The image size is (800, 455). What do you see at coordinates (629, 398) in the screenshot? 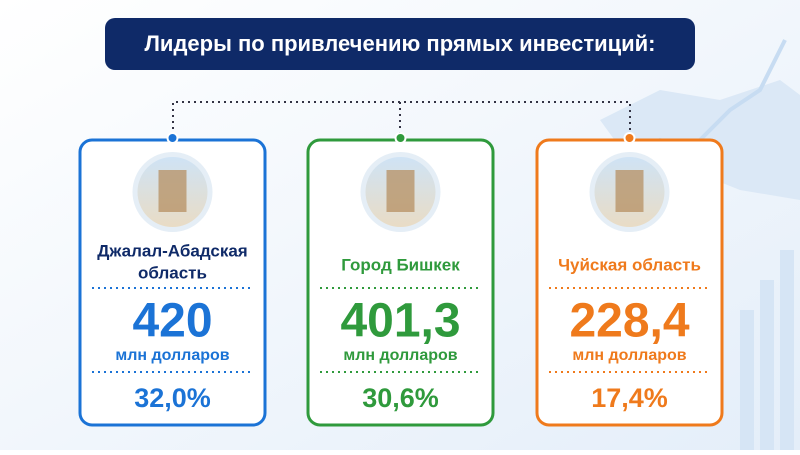
I see `share: 17,4%` at bounding box center [629, 398].